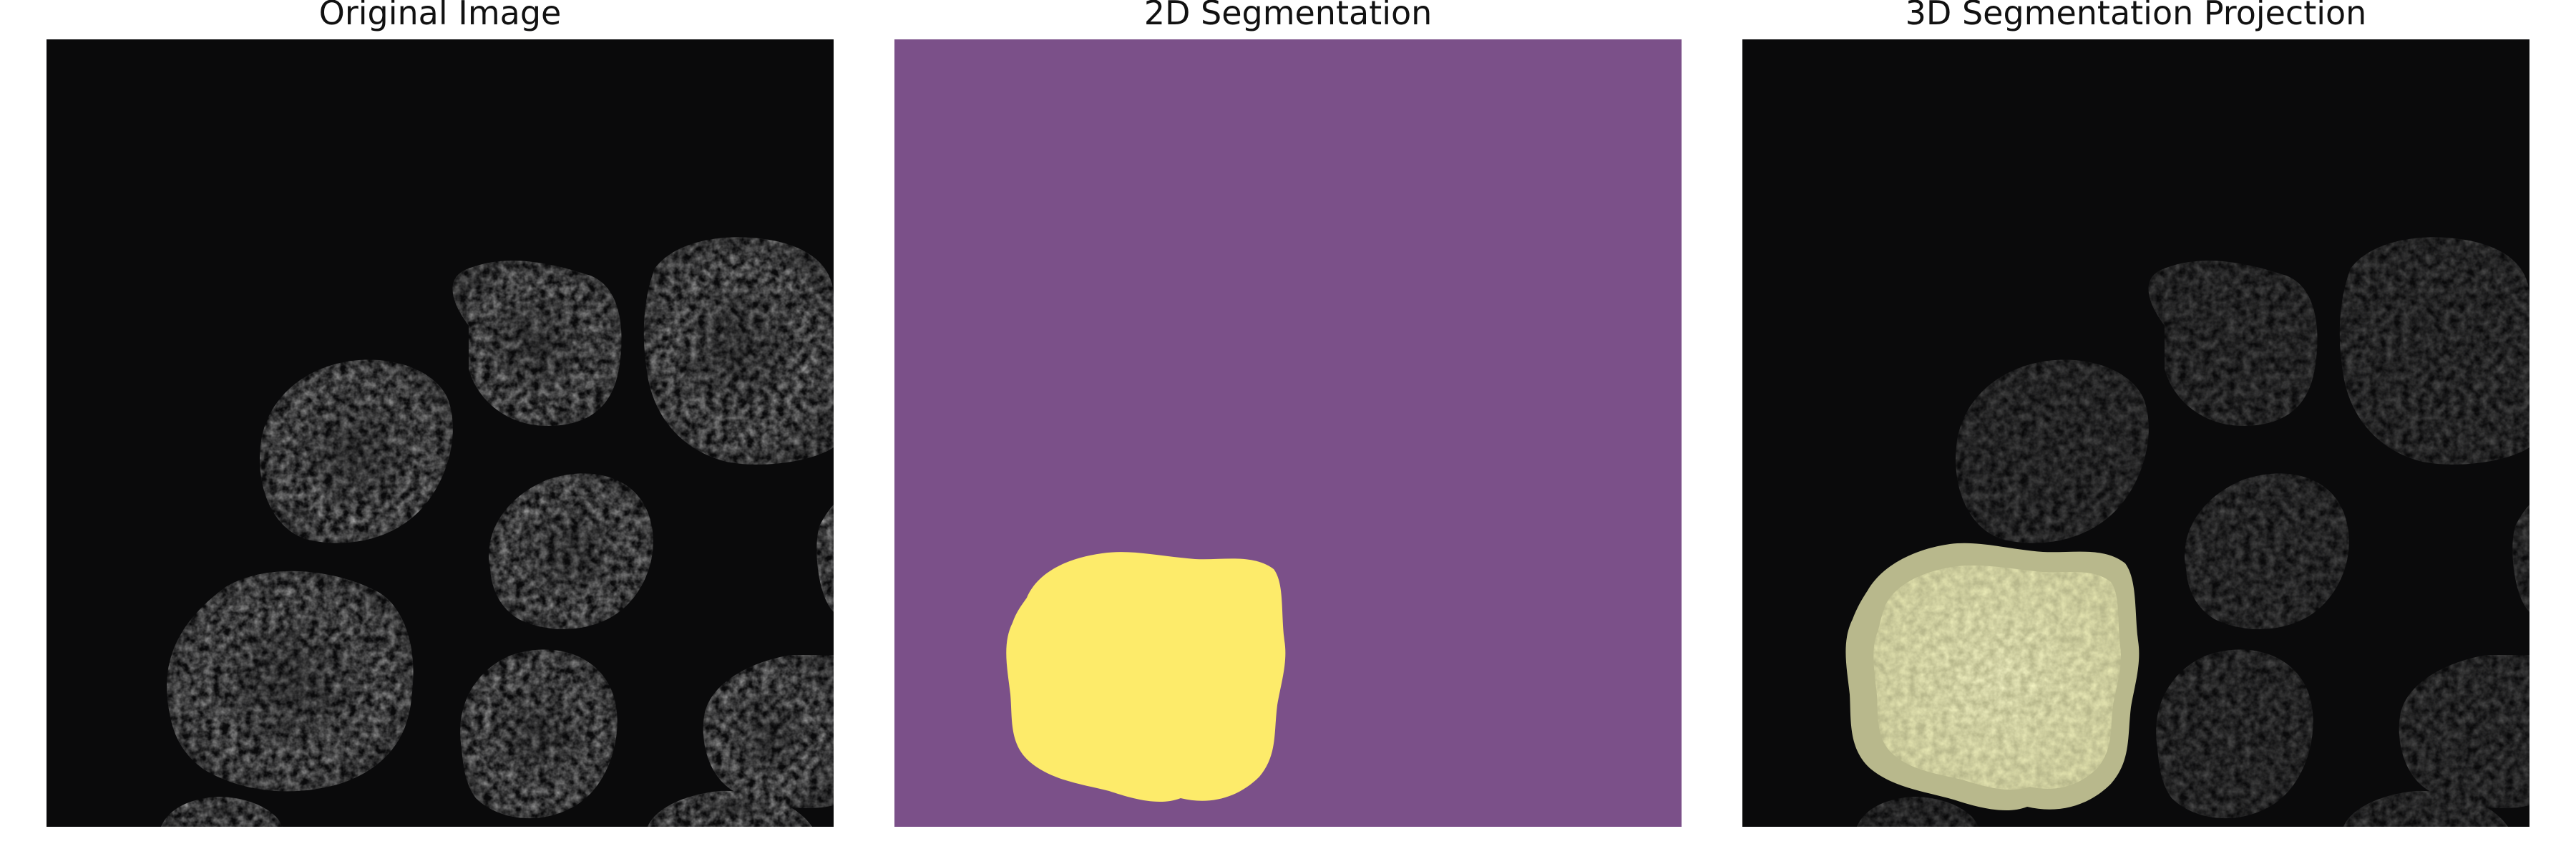 The height and width of the screenshot is (859, 2576). I want to click on projection-core, so click(1997, 677).